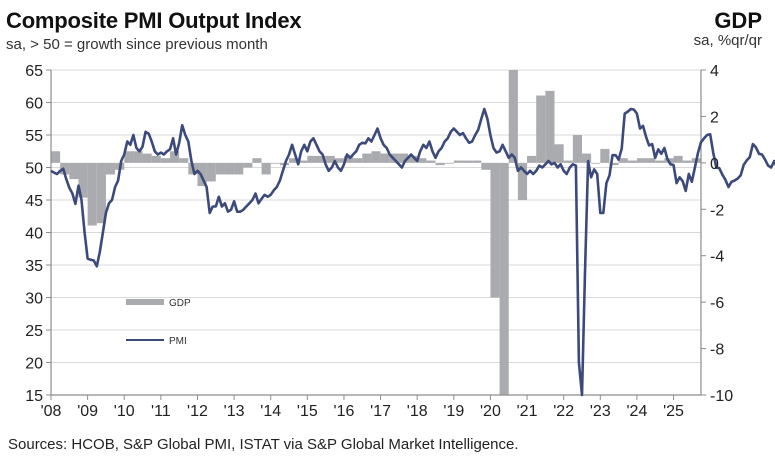 The width and height of the screenshot is (775, 460). What do you see at coordinates (34, 331) in the screenshot?
I see `left-tick-label: 25` at bounding box center [34, 331].